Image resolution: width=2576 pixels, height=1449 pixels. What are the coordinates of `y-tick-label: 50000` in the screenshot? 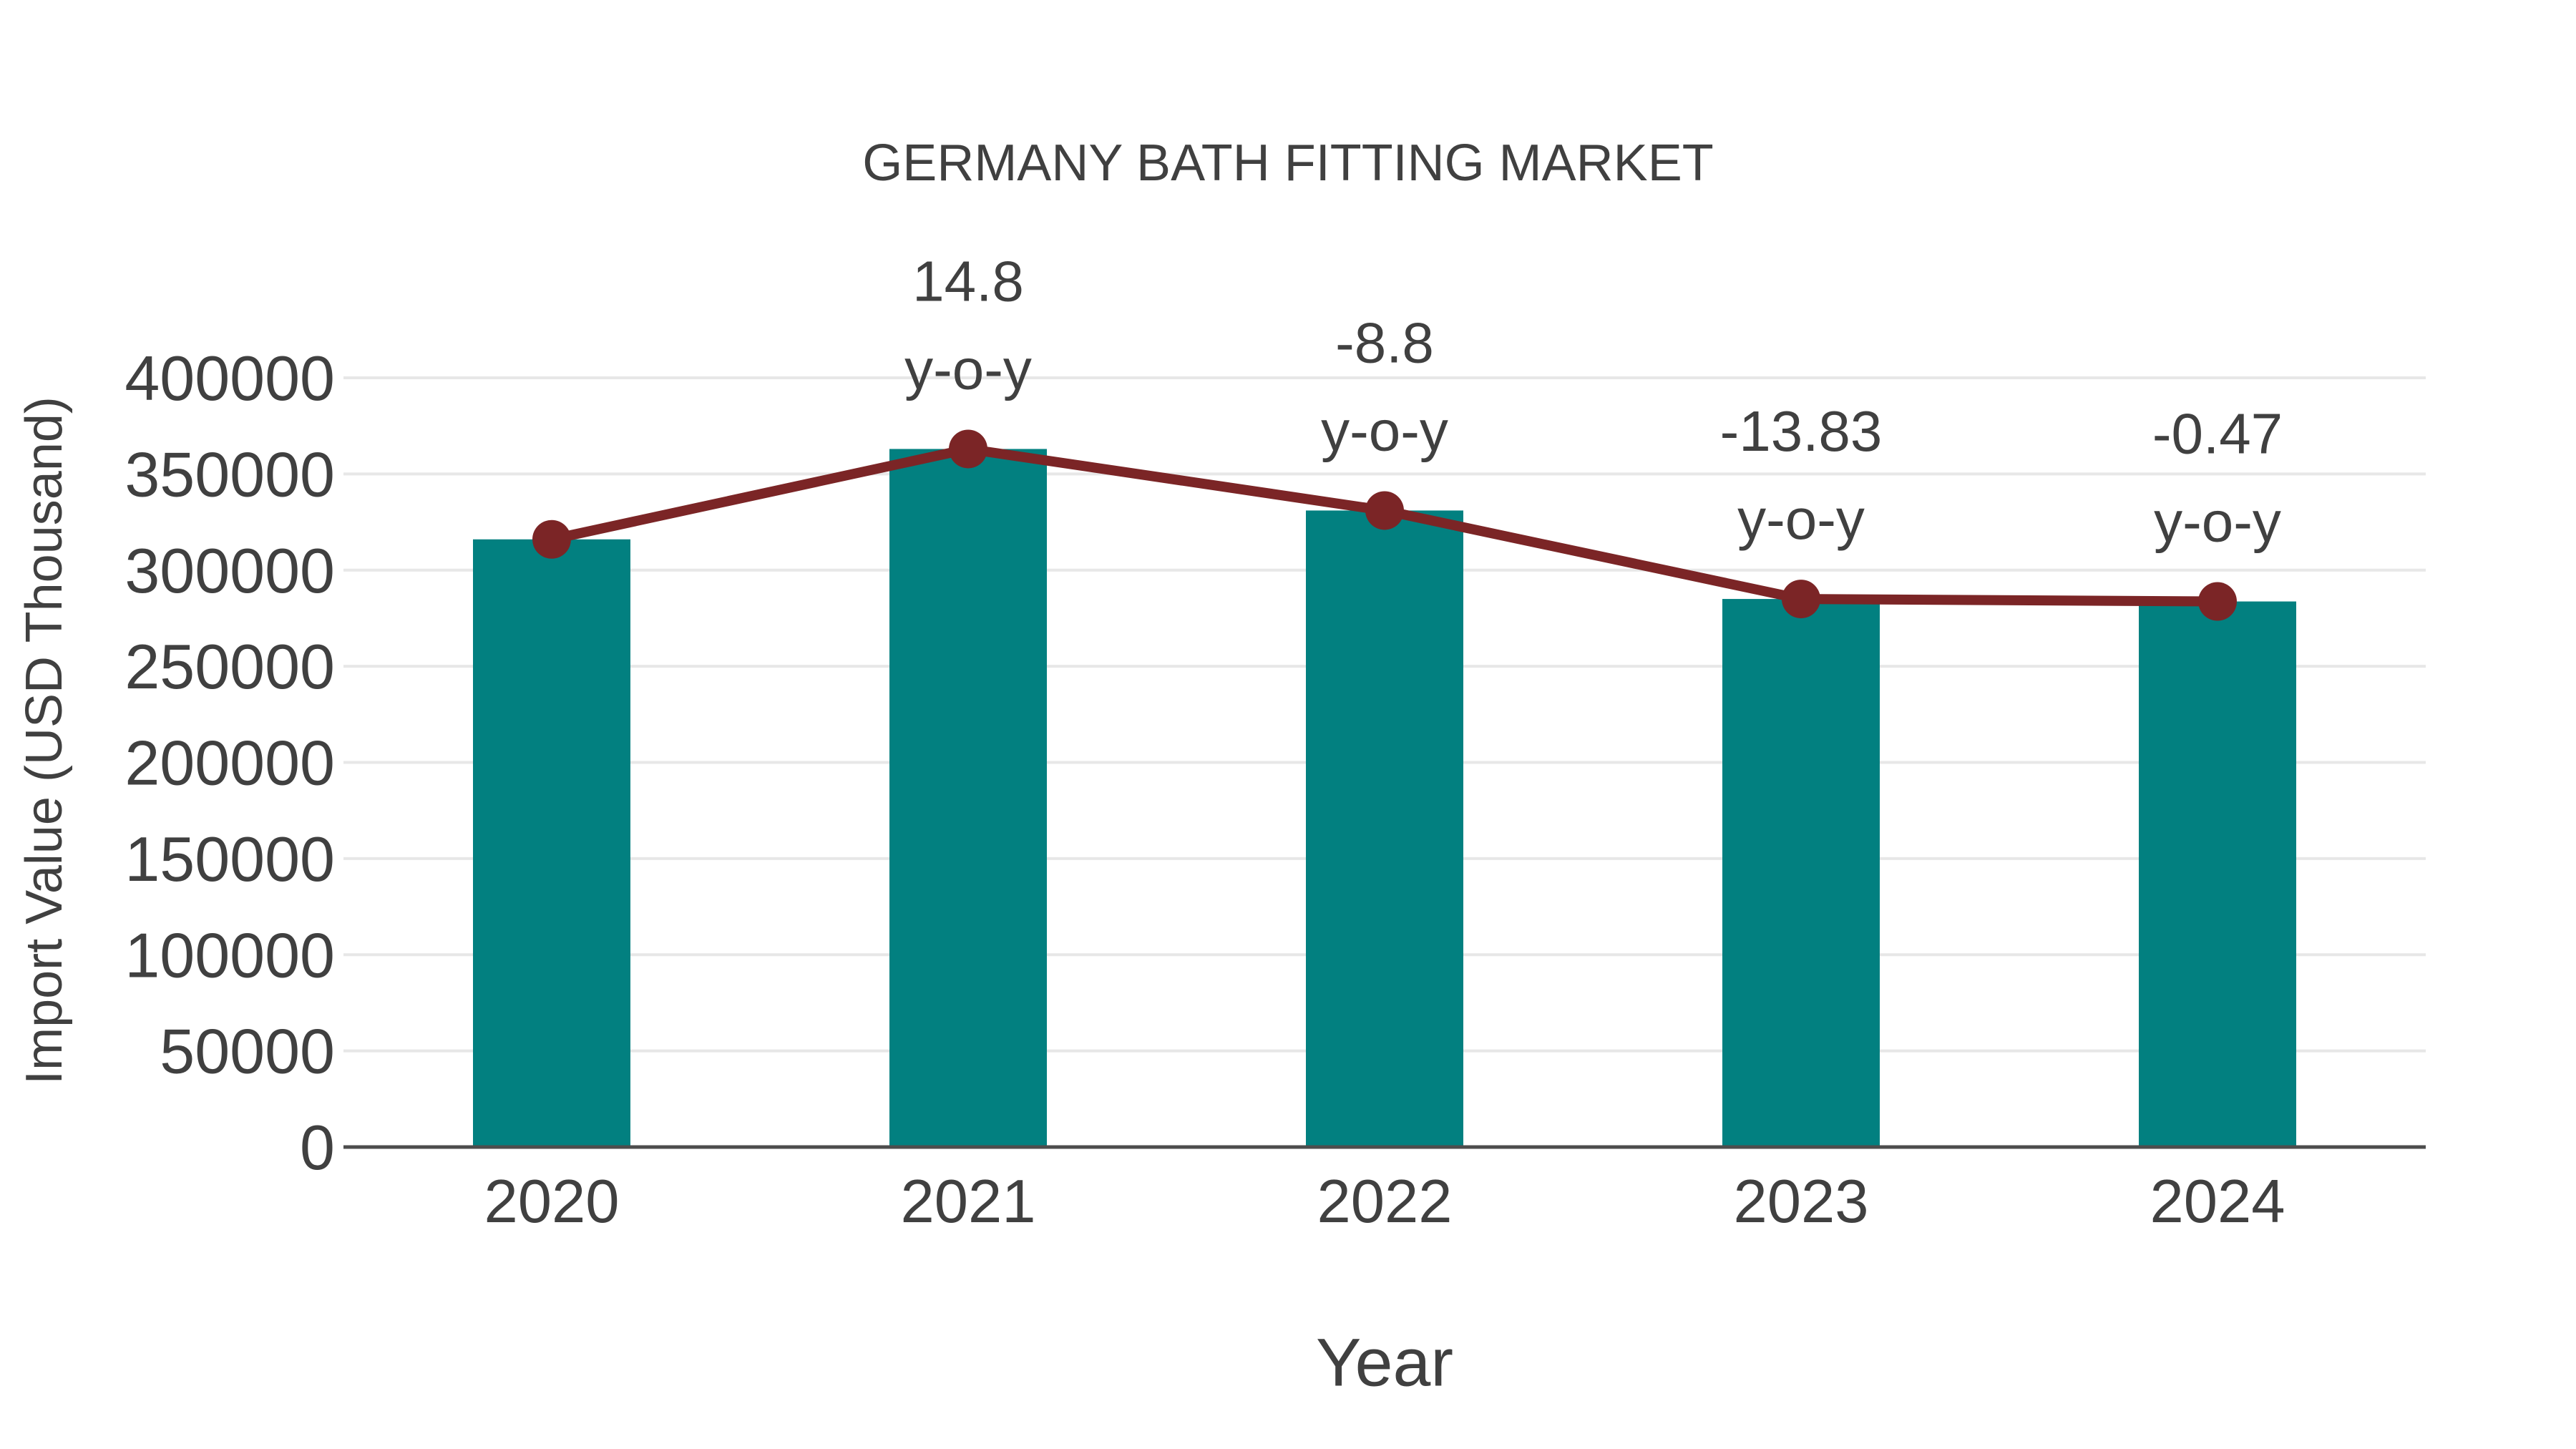 It's located at (247, 1051).